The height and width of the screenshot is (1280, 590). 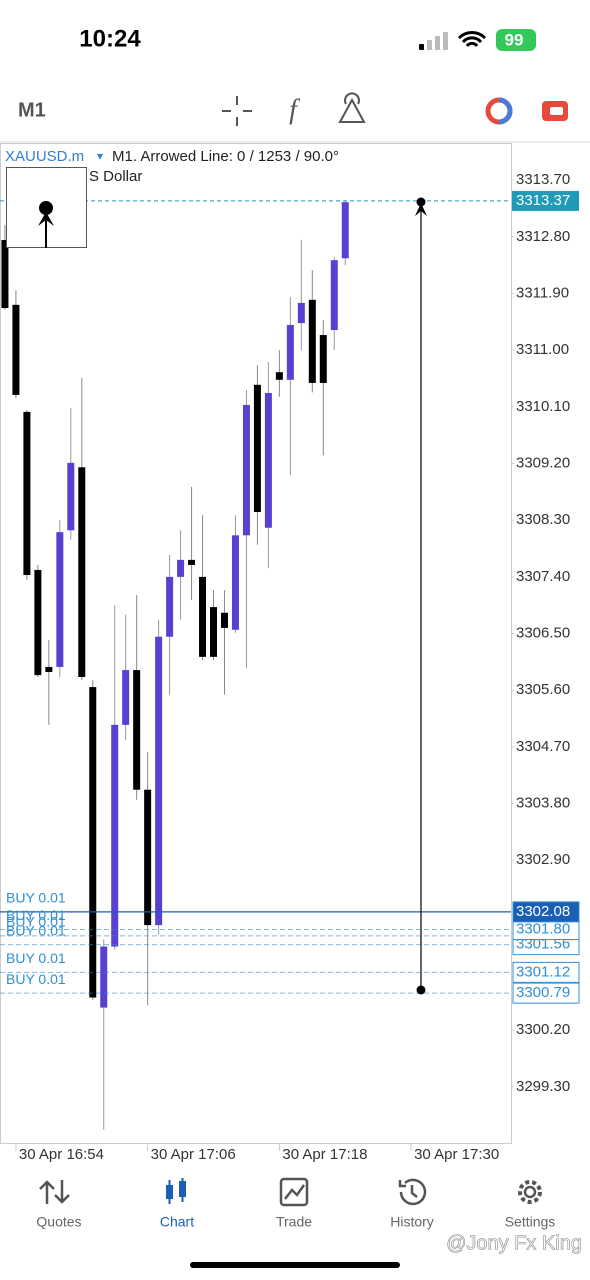 I want to click on y-tick-label: 3299.30, so click(x=543, y=1086).